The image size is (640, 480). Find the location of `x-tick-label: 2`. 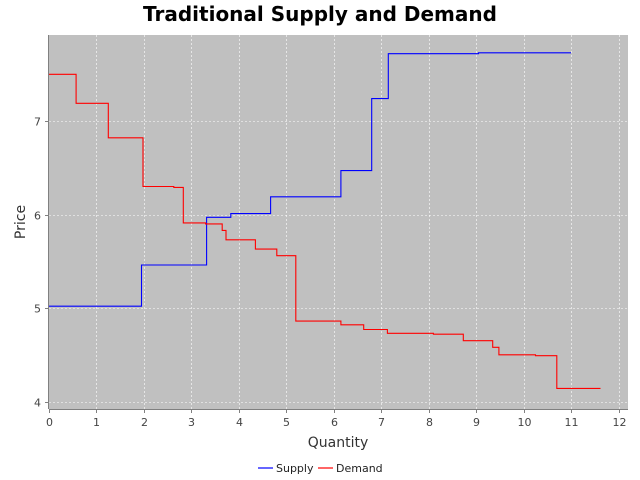

x-tick-label: 2 is located at coordinates (144, 422).